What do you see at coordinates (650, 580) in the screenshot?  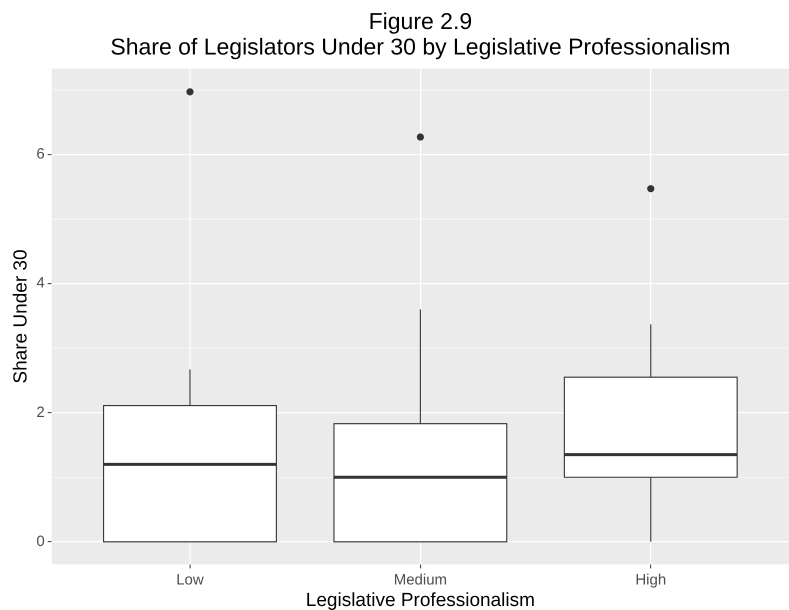 I see `x-tick-label: High` at bounding box center [650, 580].